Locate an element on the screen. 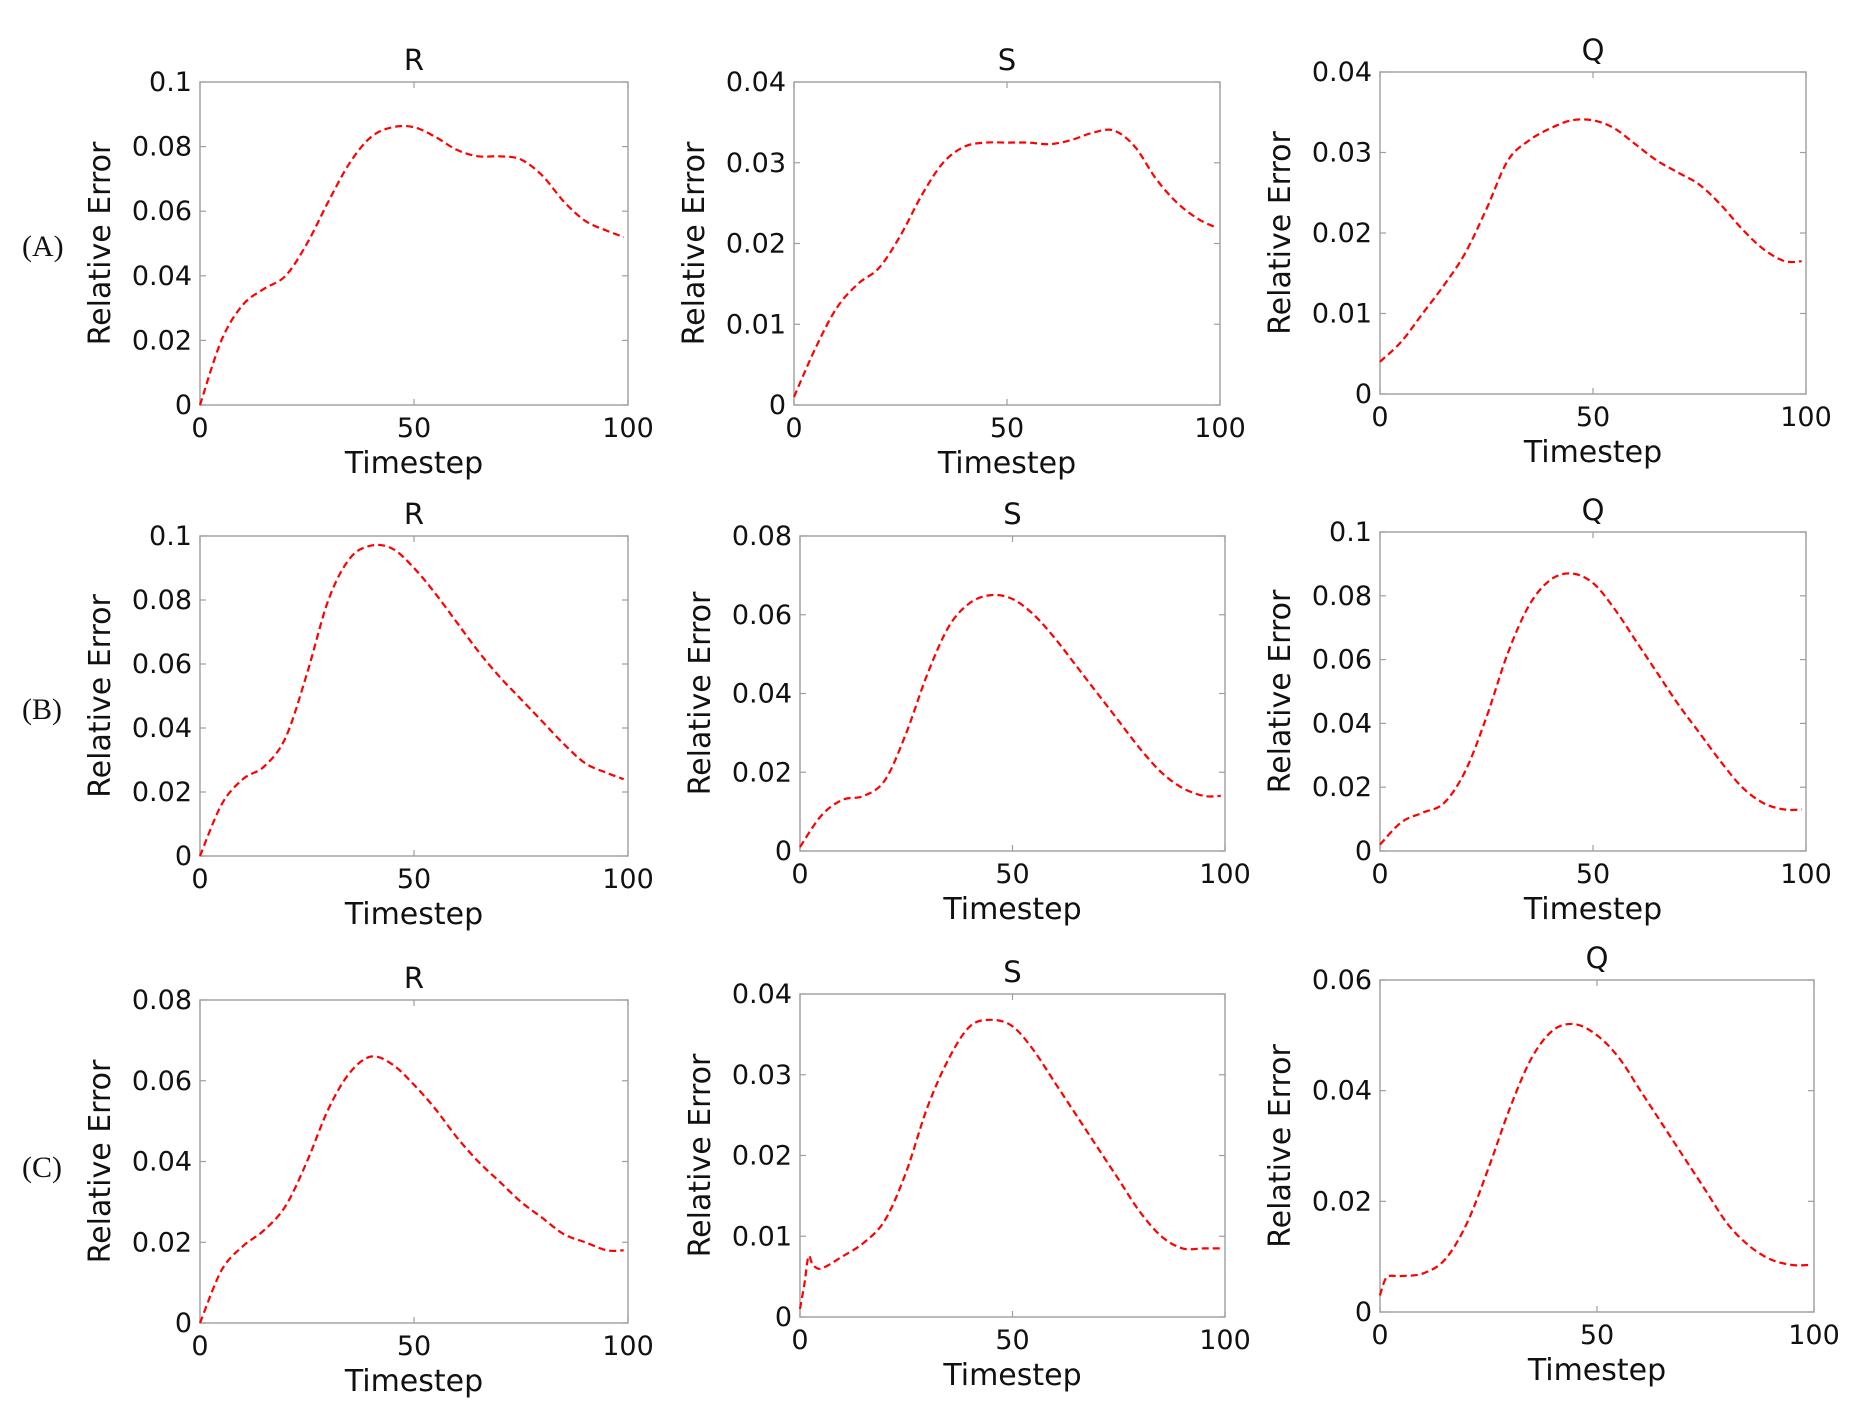 Image resolution: width=1860 pixels, height=1410 pixels. panel-title: R is located at coordinates (414, 514).